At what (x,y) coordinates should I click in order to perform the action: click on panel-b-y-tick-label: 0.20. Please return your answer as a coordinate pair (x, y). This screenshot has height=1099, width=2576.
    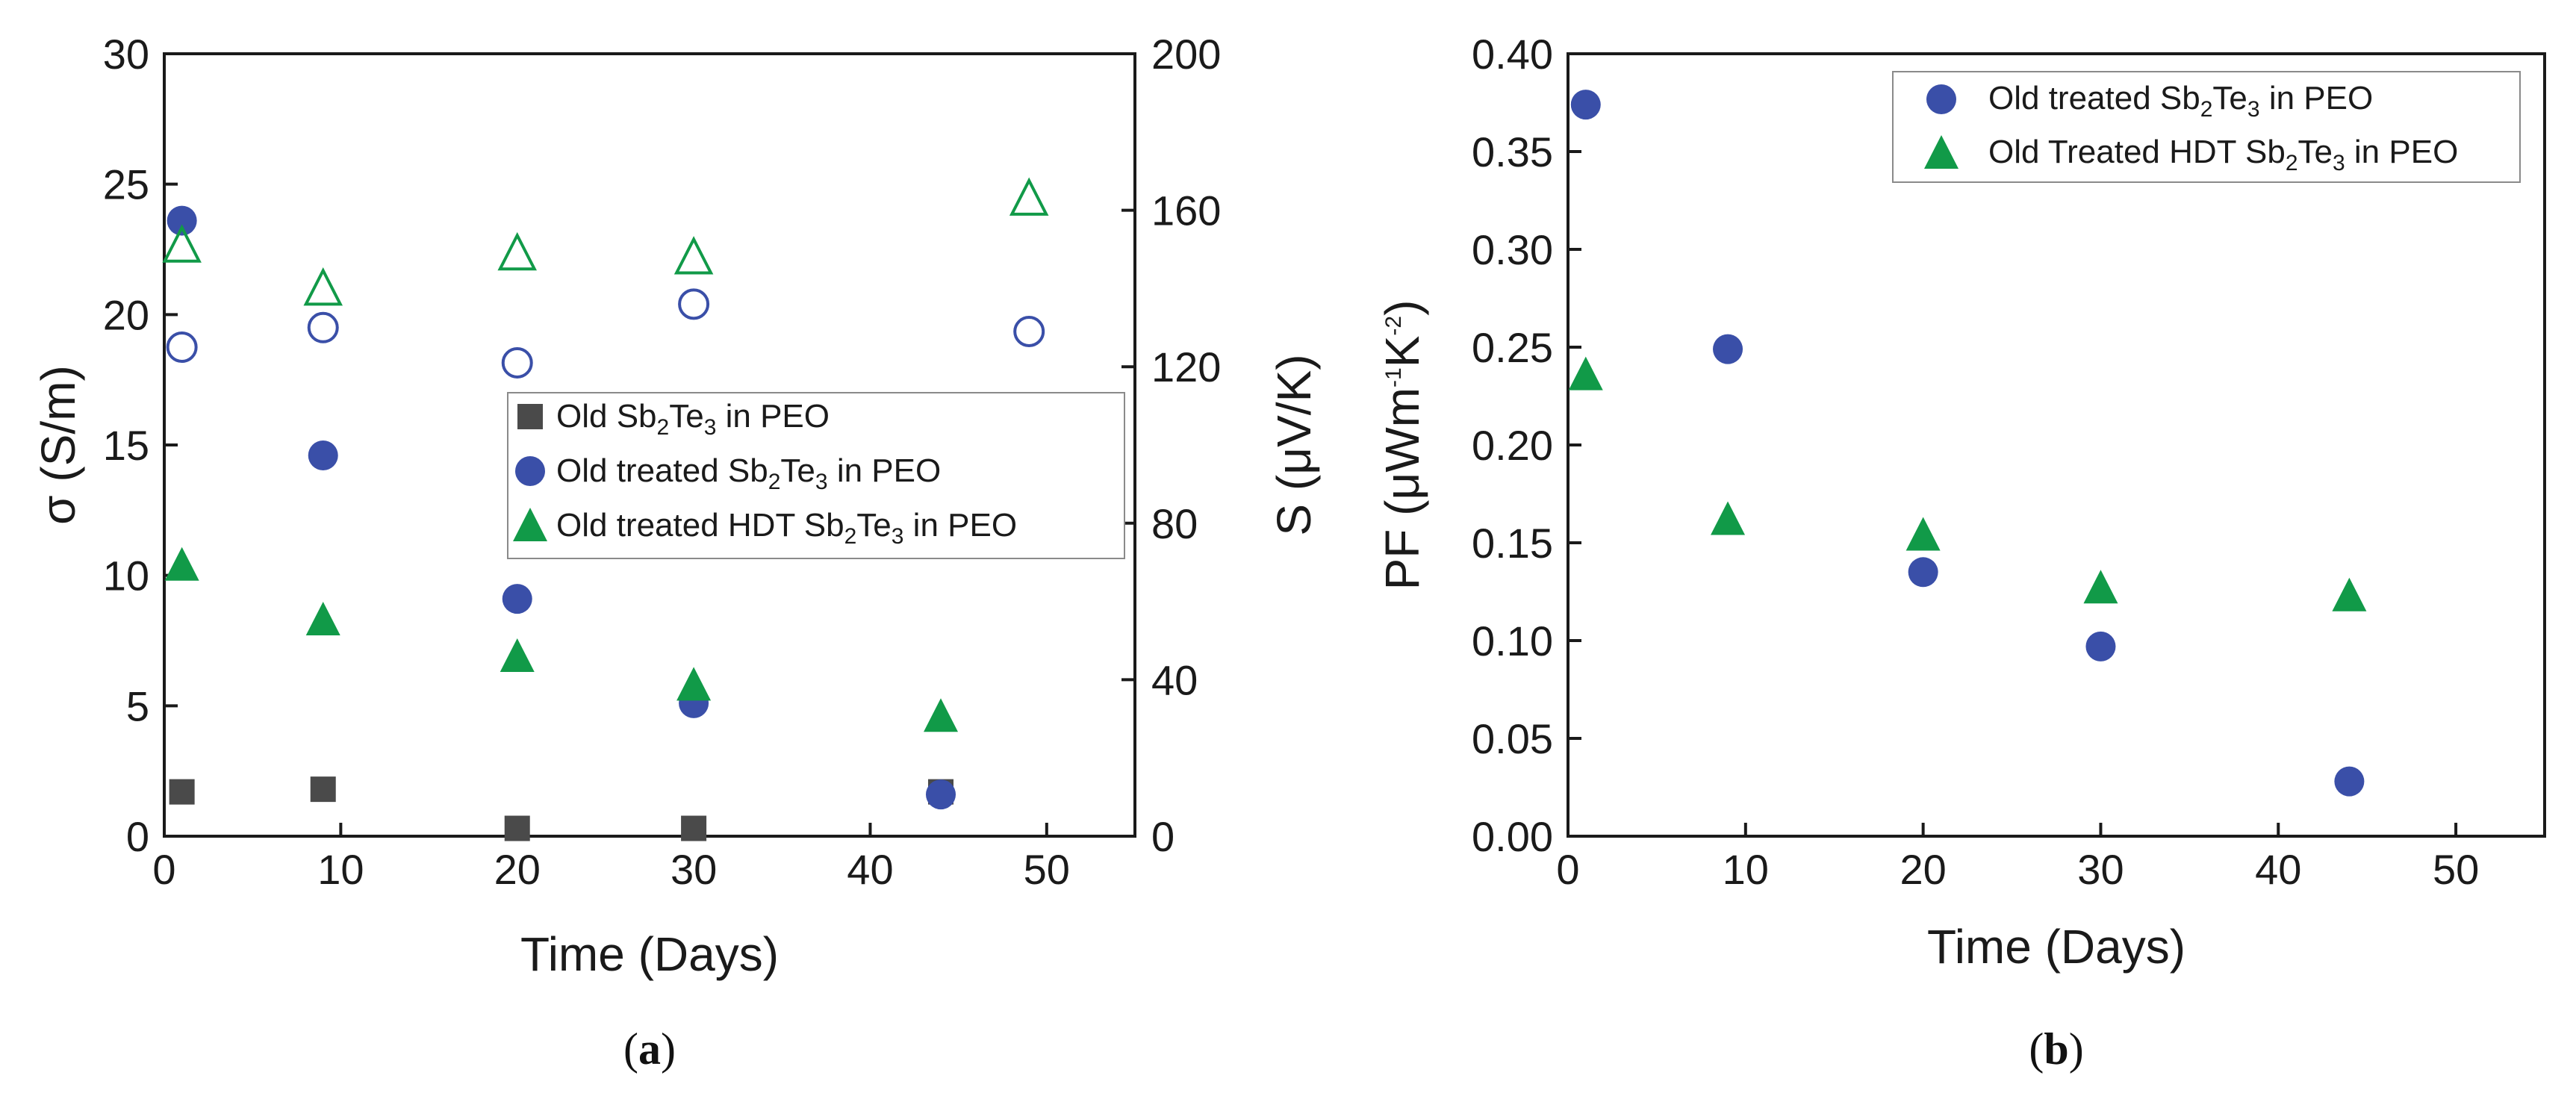
    Looking at the image, I should click on (1512, 445).